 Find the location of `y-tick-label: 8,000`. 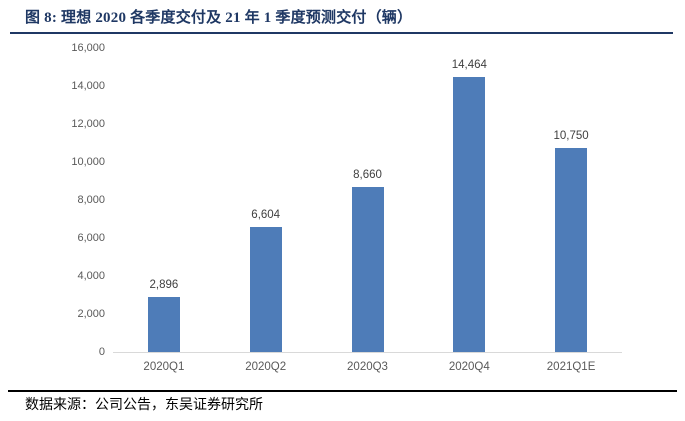

y-tick-label: 8,000 is located at coordinates (91, 200).